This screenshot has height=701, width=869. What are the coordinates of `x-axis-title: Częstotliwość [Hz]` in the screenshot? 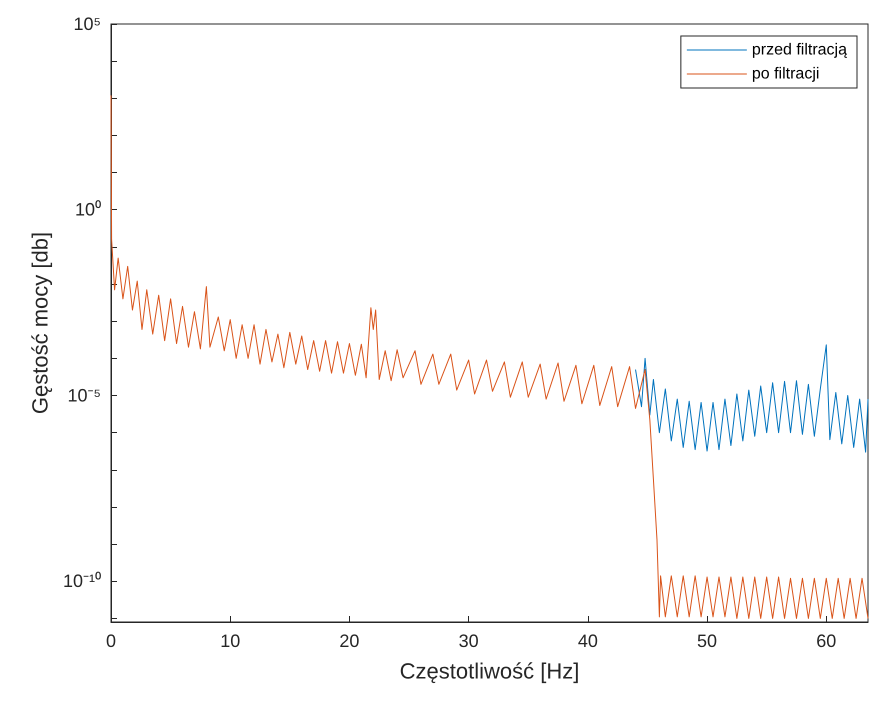 It's located at (490, 671).